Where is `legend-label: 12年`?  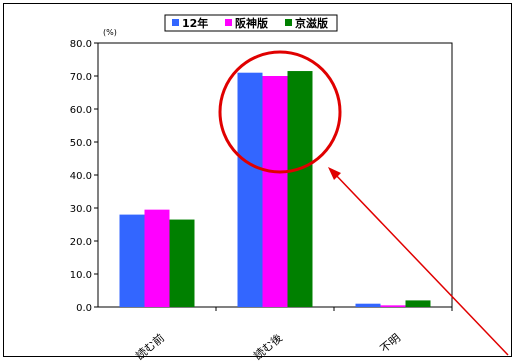
legend-label: 12年 is located at coordinates (195, 23).